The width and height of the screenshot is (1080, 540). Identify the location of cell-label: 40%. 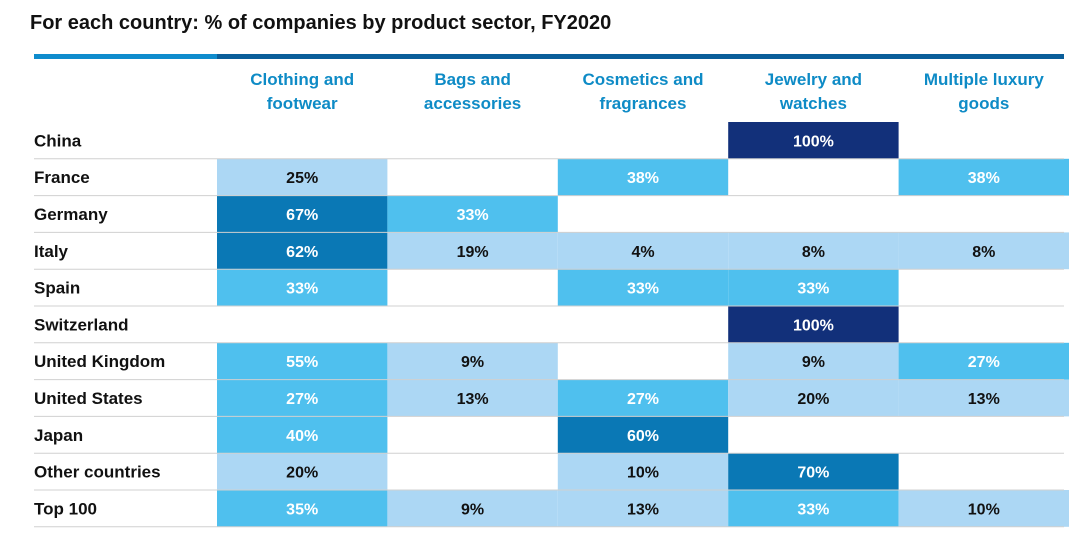
(302, 436).